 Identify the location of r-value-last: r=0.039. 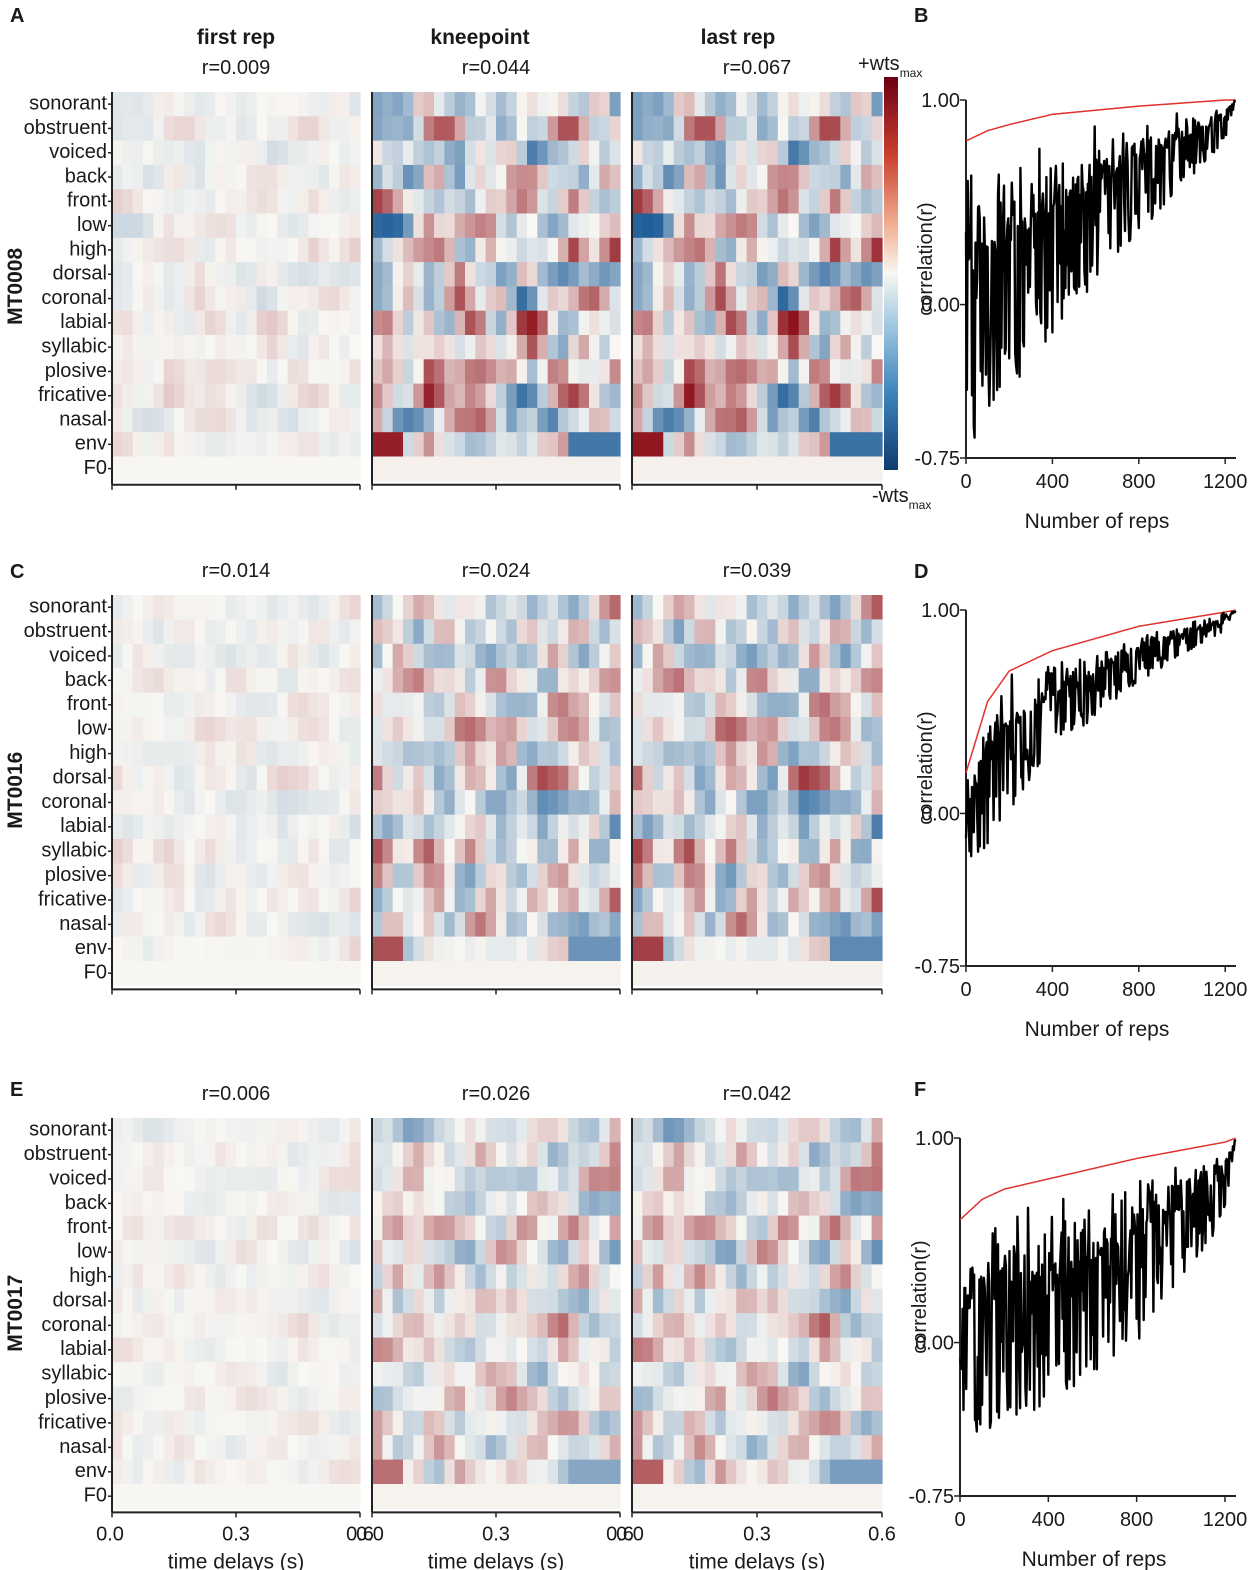
(757, 571).